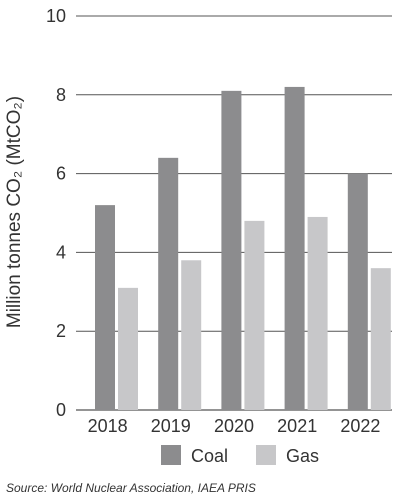 Image resolution: width=407 pixels, height=500 pixels. I want to click on x-tick-label: 2020, so click(234, 426).